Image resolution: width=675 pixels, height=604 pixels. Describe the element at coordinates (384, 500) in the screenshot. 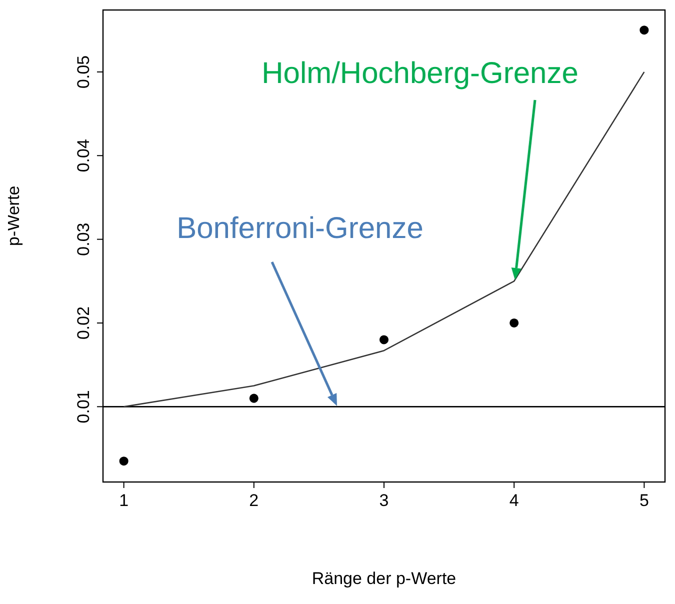

I see `x-tick-label: 3` at that location.